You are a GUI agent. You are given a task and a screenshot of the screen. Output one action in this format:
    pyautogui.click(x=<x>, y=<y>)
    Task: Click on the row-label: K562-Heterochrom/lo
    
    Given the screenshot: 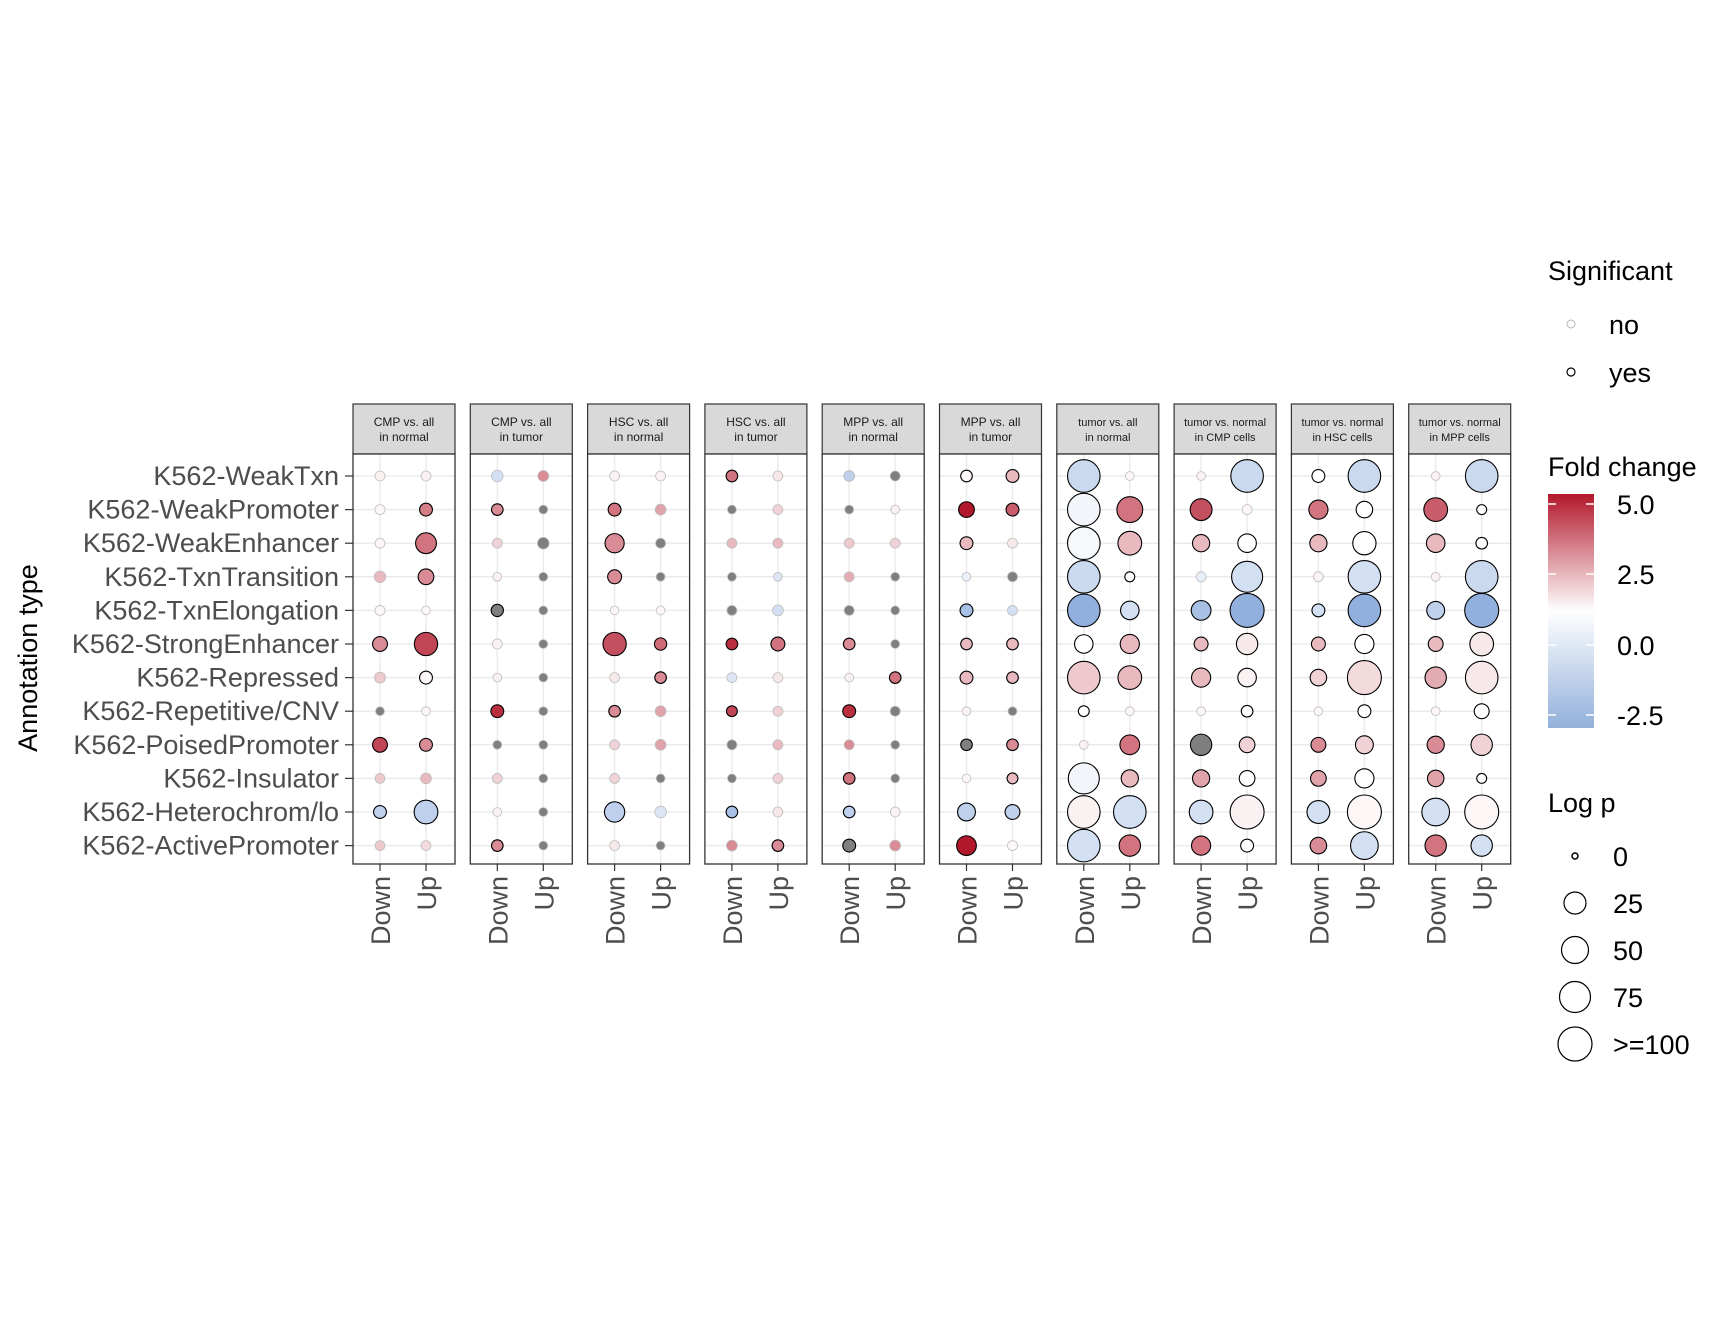 What is the action you would take?
    pyautogui.click(x=210, y=812)
    